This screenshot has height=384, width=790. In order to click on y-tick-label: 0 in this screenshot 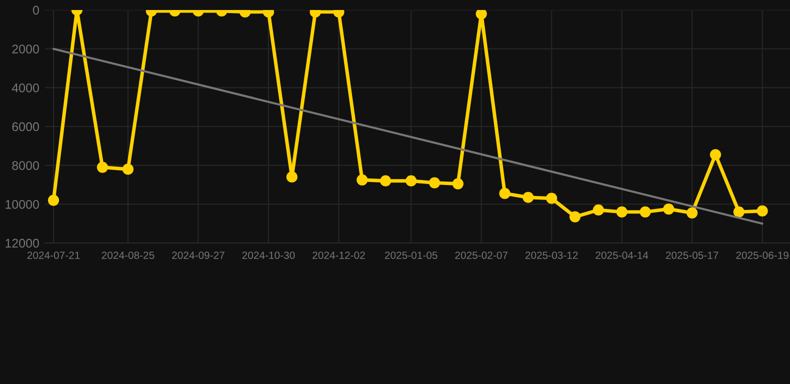, I will do `click(35, 10)`.